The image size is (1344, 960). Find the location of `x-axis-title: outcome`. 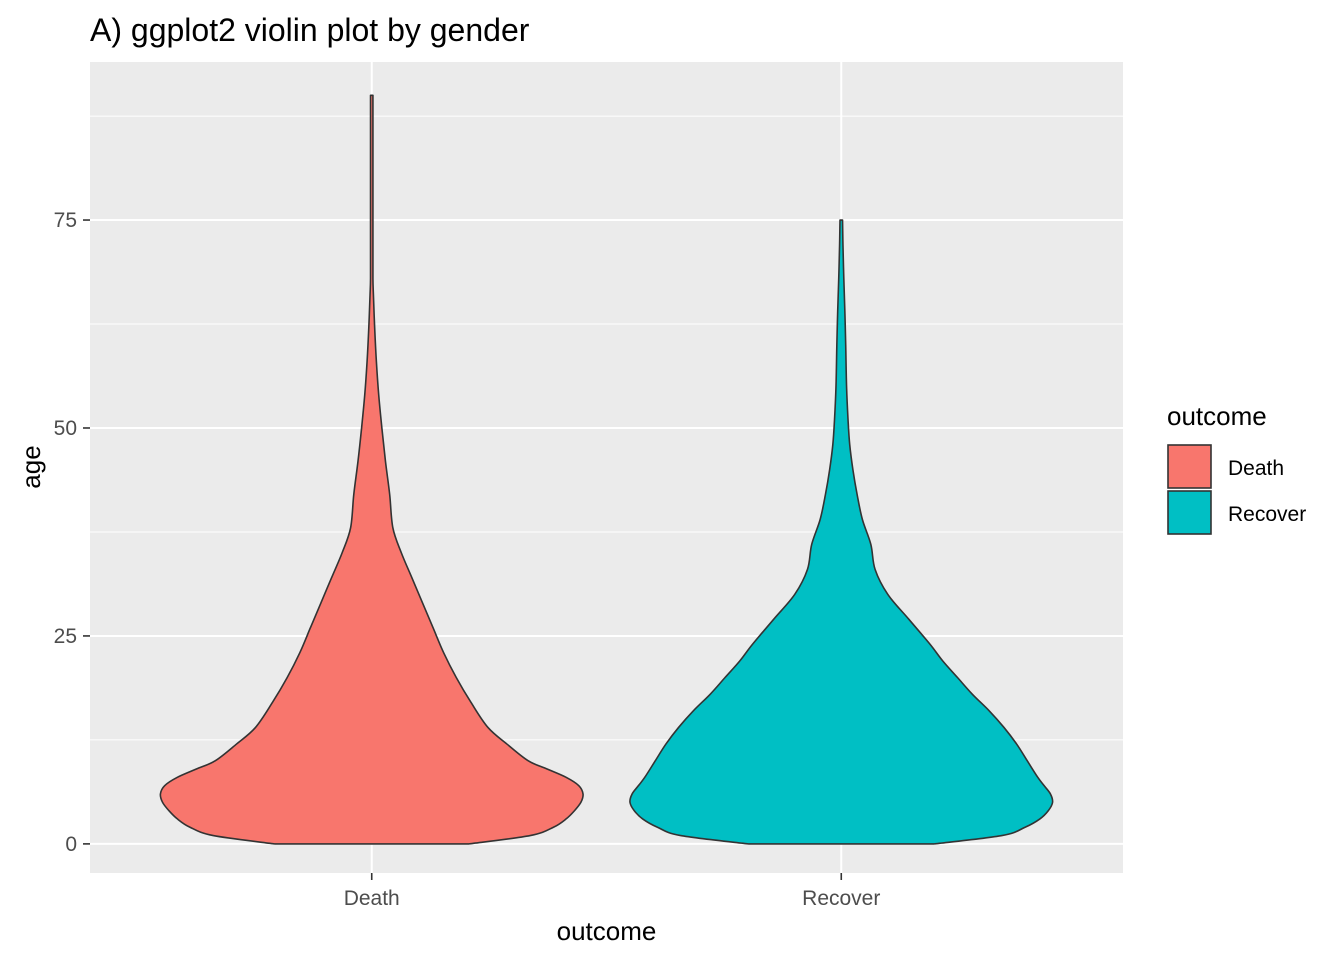

x-axis-title: outcome is located at coordinates (607, 931).